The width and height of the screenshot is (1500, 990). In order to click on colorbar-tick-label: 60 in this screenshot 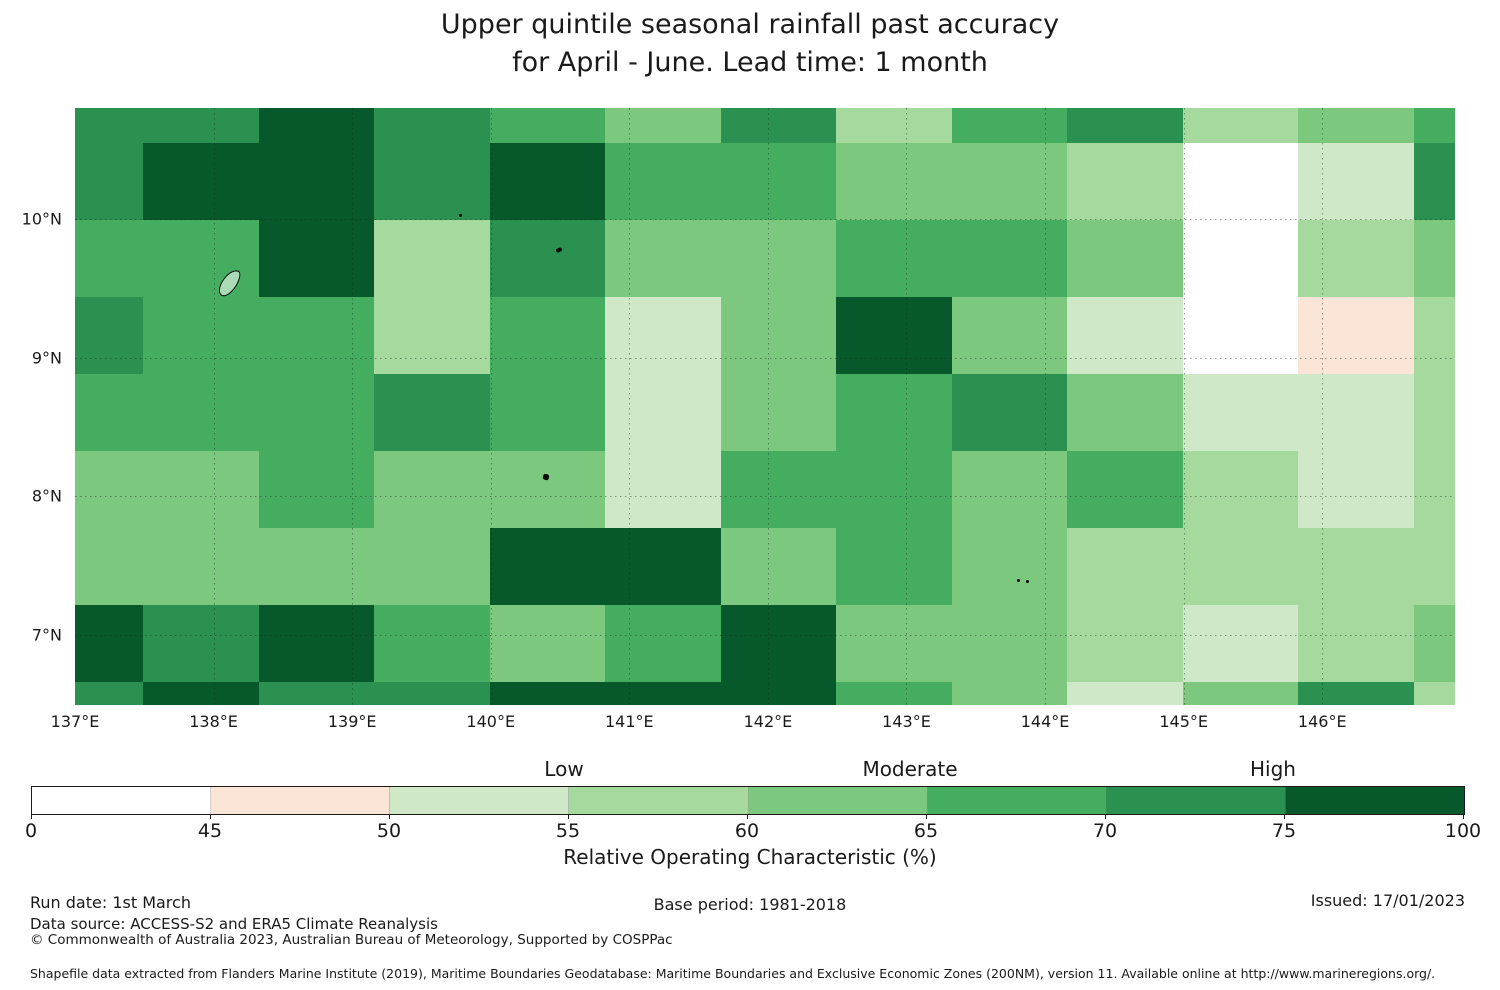, I will do `click(747, 831)`.